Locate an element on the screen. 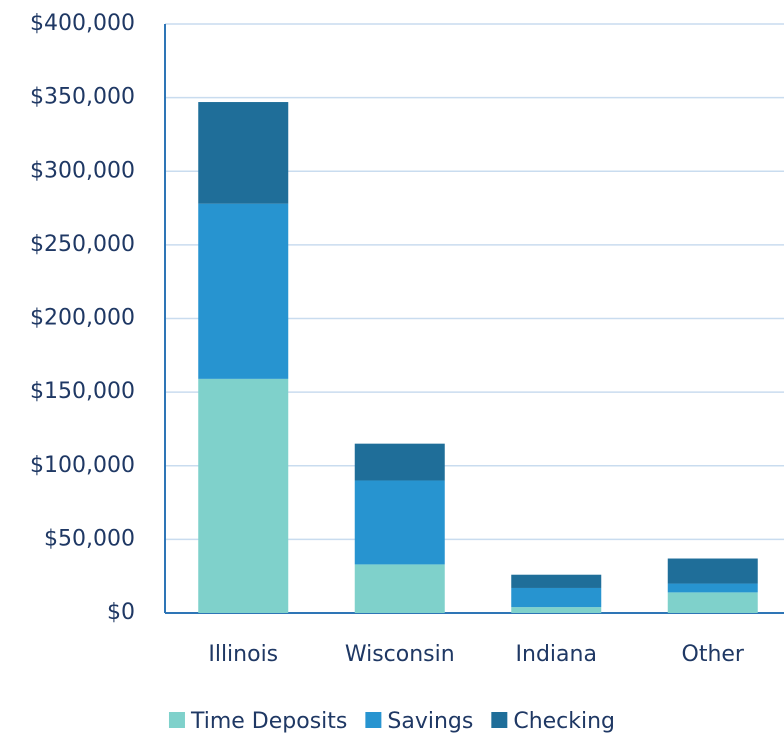 This screenshot has width=784, height=752. y-tick-label: $300,000 is located at coordinates (82, 170).